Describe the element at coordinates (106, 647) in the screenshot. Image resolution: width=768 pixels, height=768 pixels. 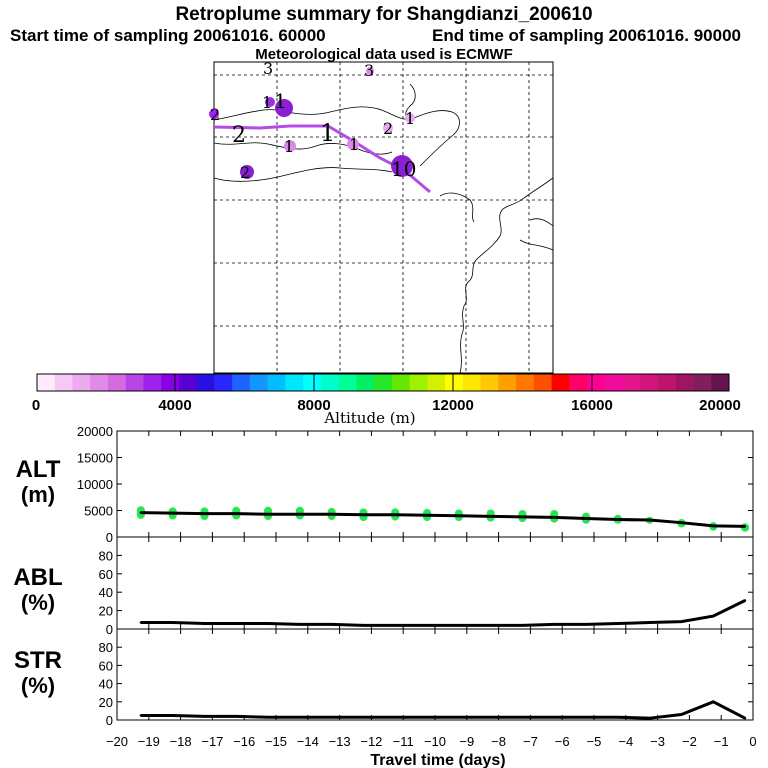
I see `y-tick-label: 80` at that location.